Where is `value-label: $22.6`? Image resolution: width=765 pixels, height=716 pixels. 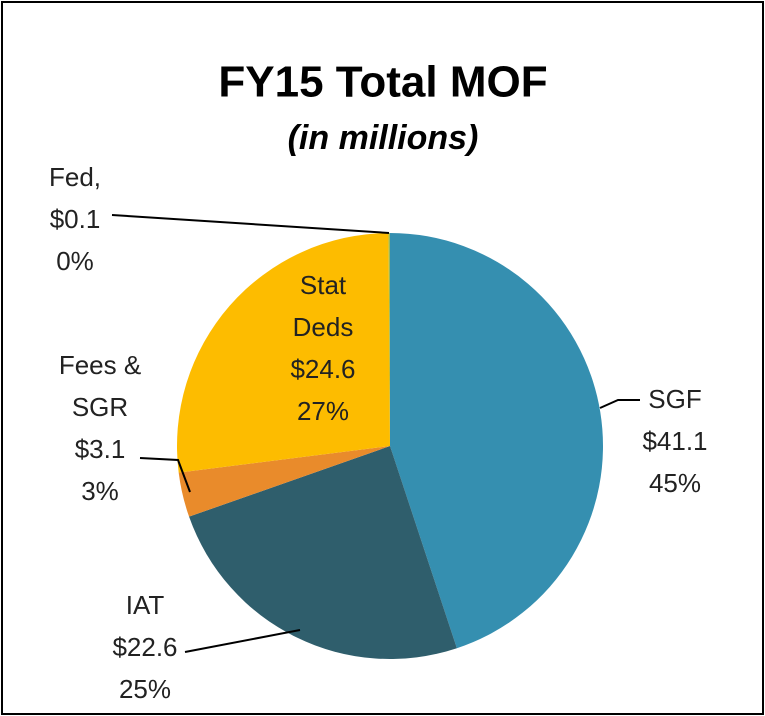 value-label: $22.6 is located at coordinates (145, 647).